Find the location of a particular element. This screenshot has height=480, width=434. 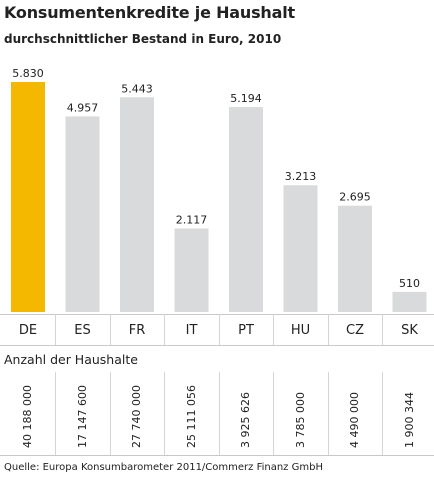

household-count: 4 490 000 is located at coordinates (354, 420).